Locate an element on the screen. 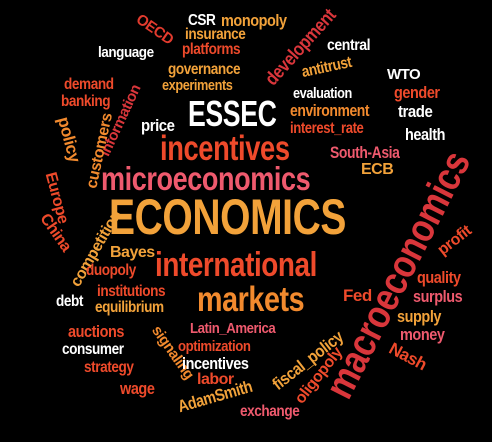  word-trade: trade is located at coordinates (415, 111).